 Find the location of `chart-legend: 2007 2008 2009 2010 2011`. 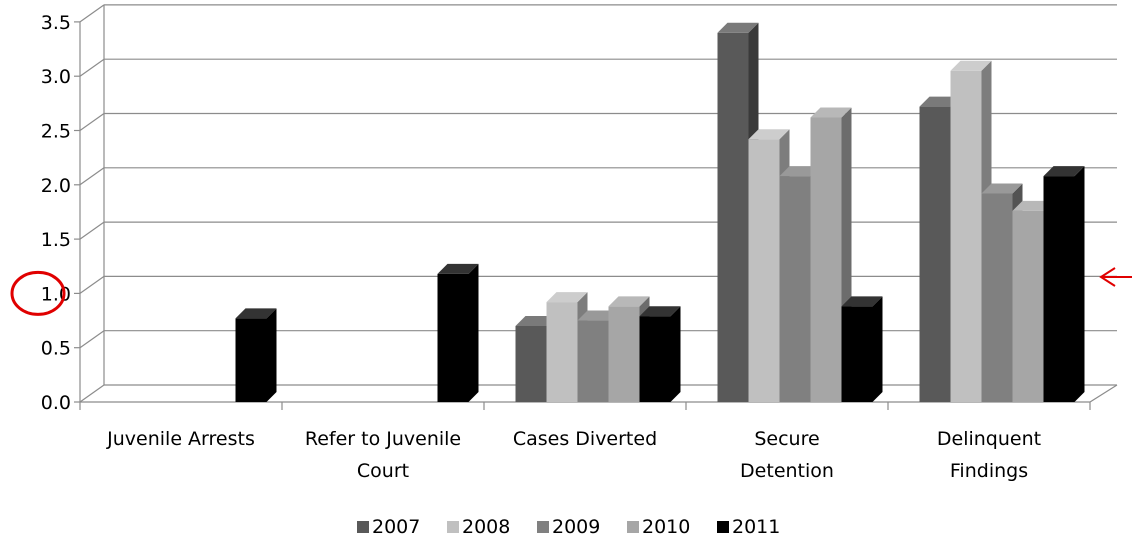

chart-legend: 2007 2008 2009 2010 2011 is located at coordinates (568, 527).